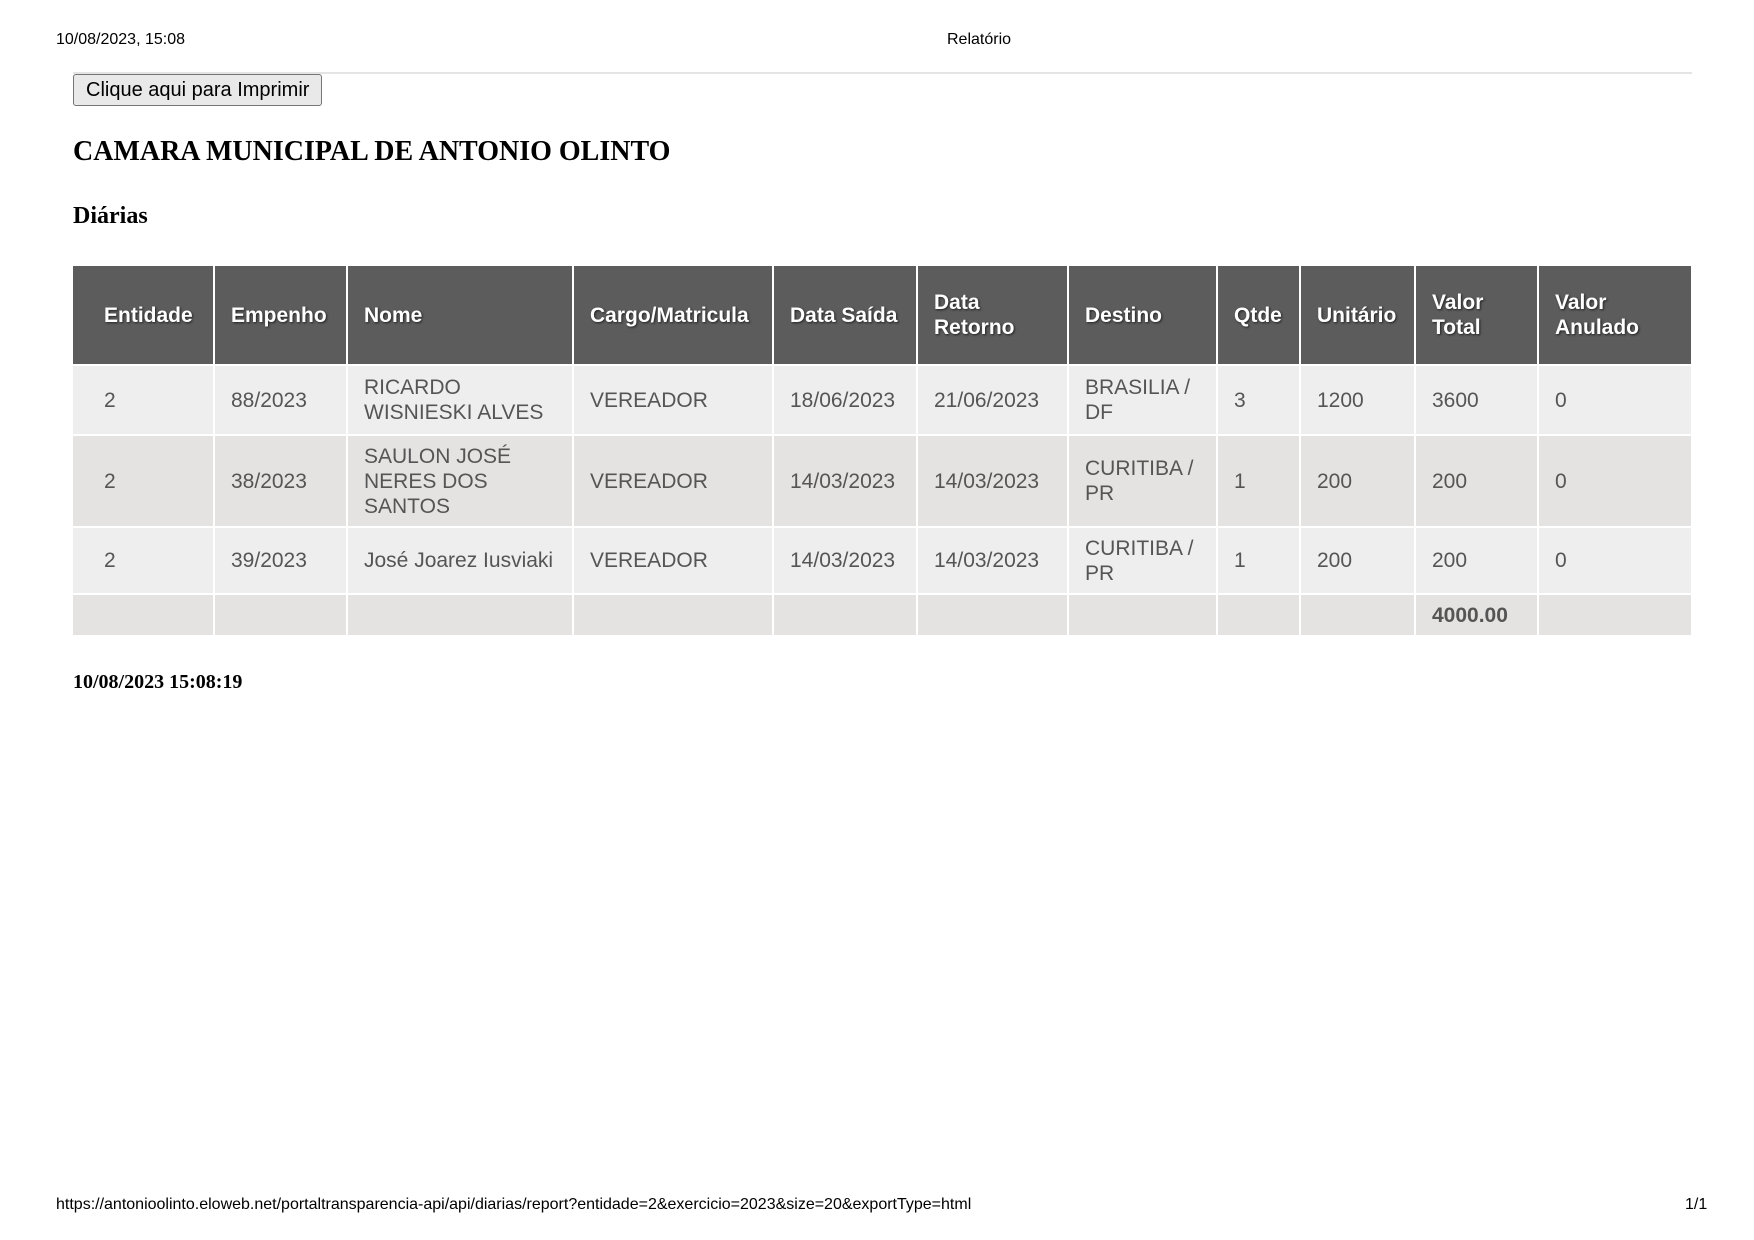 The height and width of the screenshot is (1240, 1754). What do you see at coordinates (460, 400) in the screenshot?
I see `table-cell: RICARDO WISNIESKI ALVES` at bounding box center [460, 400].